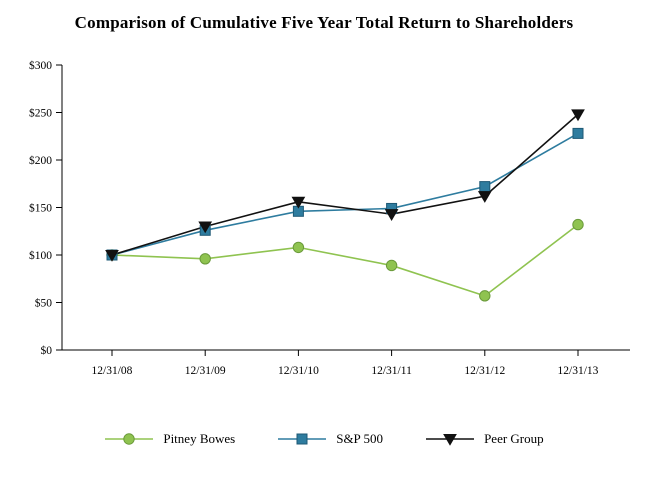 This screenshot has width=648, height=480. I want to click on series-line-pitney-bowes, so click(345, 260).